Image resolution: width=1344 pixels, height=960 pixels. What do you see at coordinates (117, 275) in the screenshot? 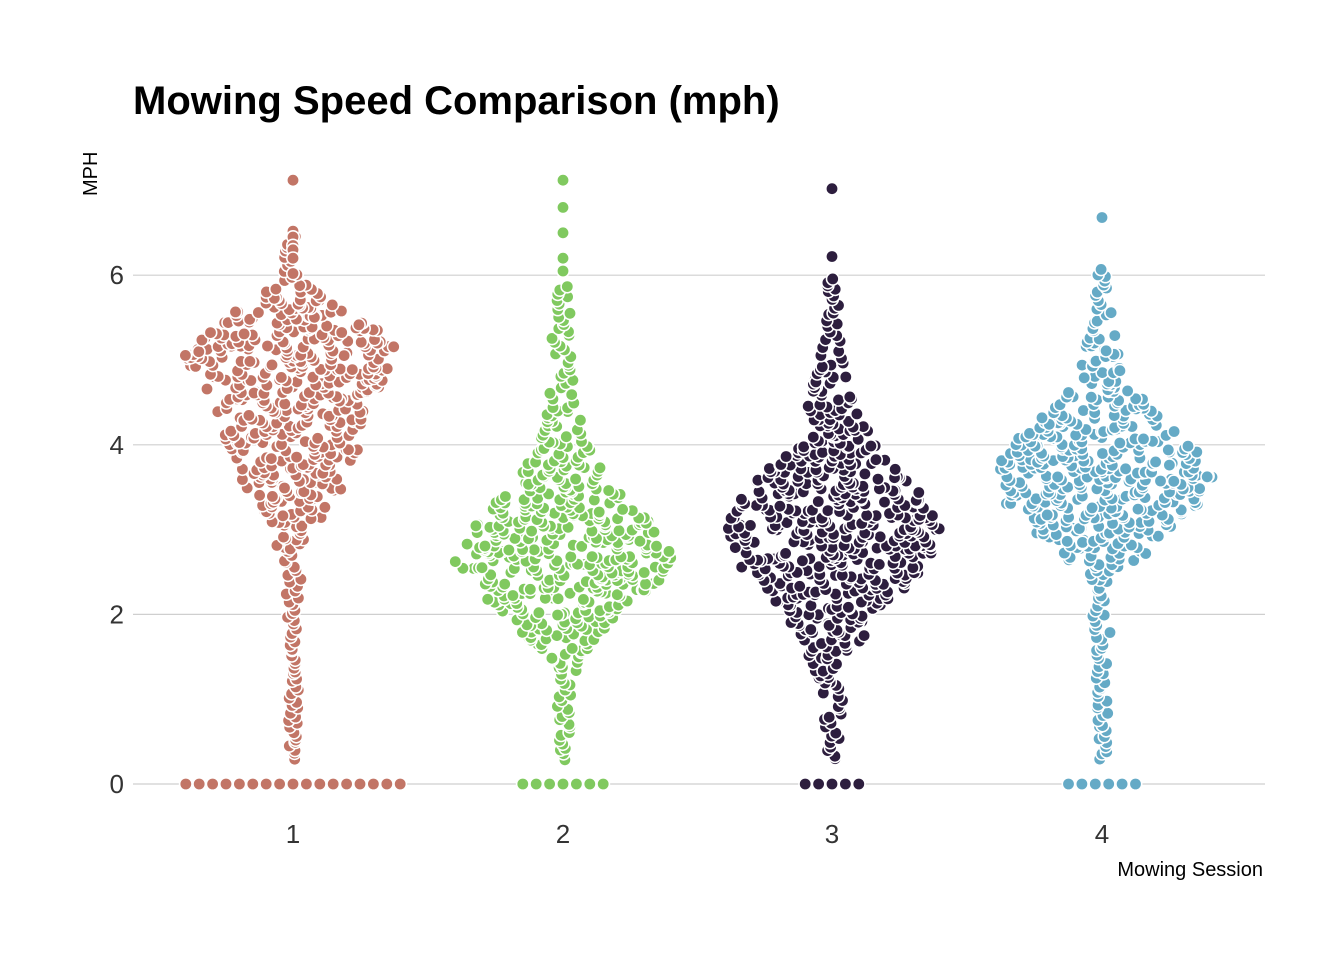
I see `y-tick-label-6: 6` at bounding box center [117, 275].